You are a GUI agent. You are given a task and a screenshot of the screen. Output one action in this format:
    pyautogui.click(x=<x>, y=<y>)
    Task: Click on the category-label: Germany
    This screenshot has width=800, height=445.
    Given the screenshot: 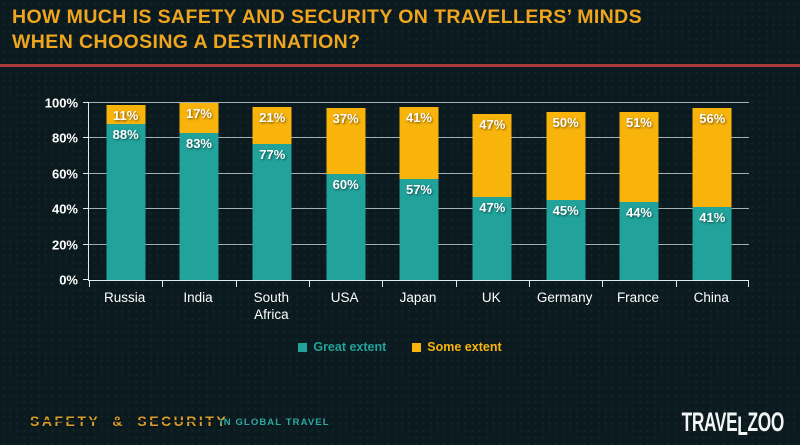 What is the action you would take?
    pyautogui.click(x=564, y=297)
    